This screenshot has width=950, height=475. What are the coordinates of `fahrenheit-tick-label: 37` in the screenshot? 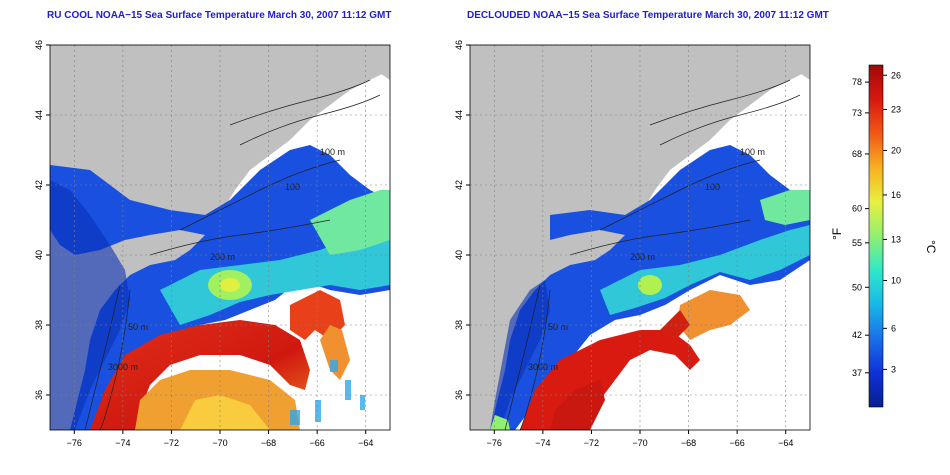 It's located at (857, 373).